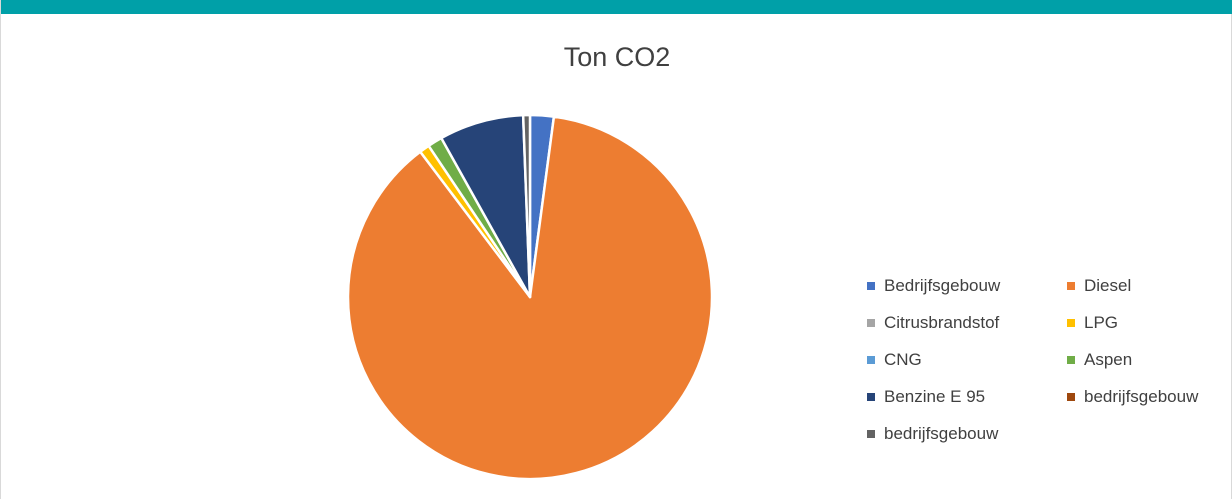 The height and width of the screenshot is (499, 1232). I want to click on legend-item-6: Benzine E 95, so click(926, 397).